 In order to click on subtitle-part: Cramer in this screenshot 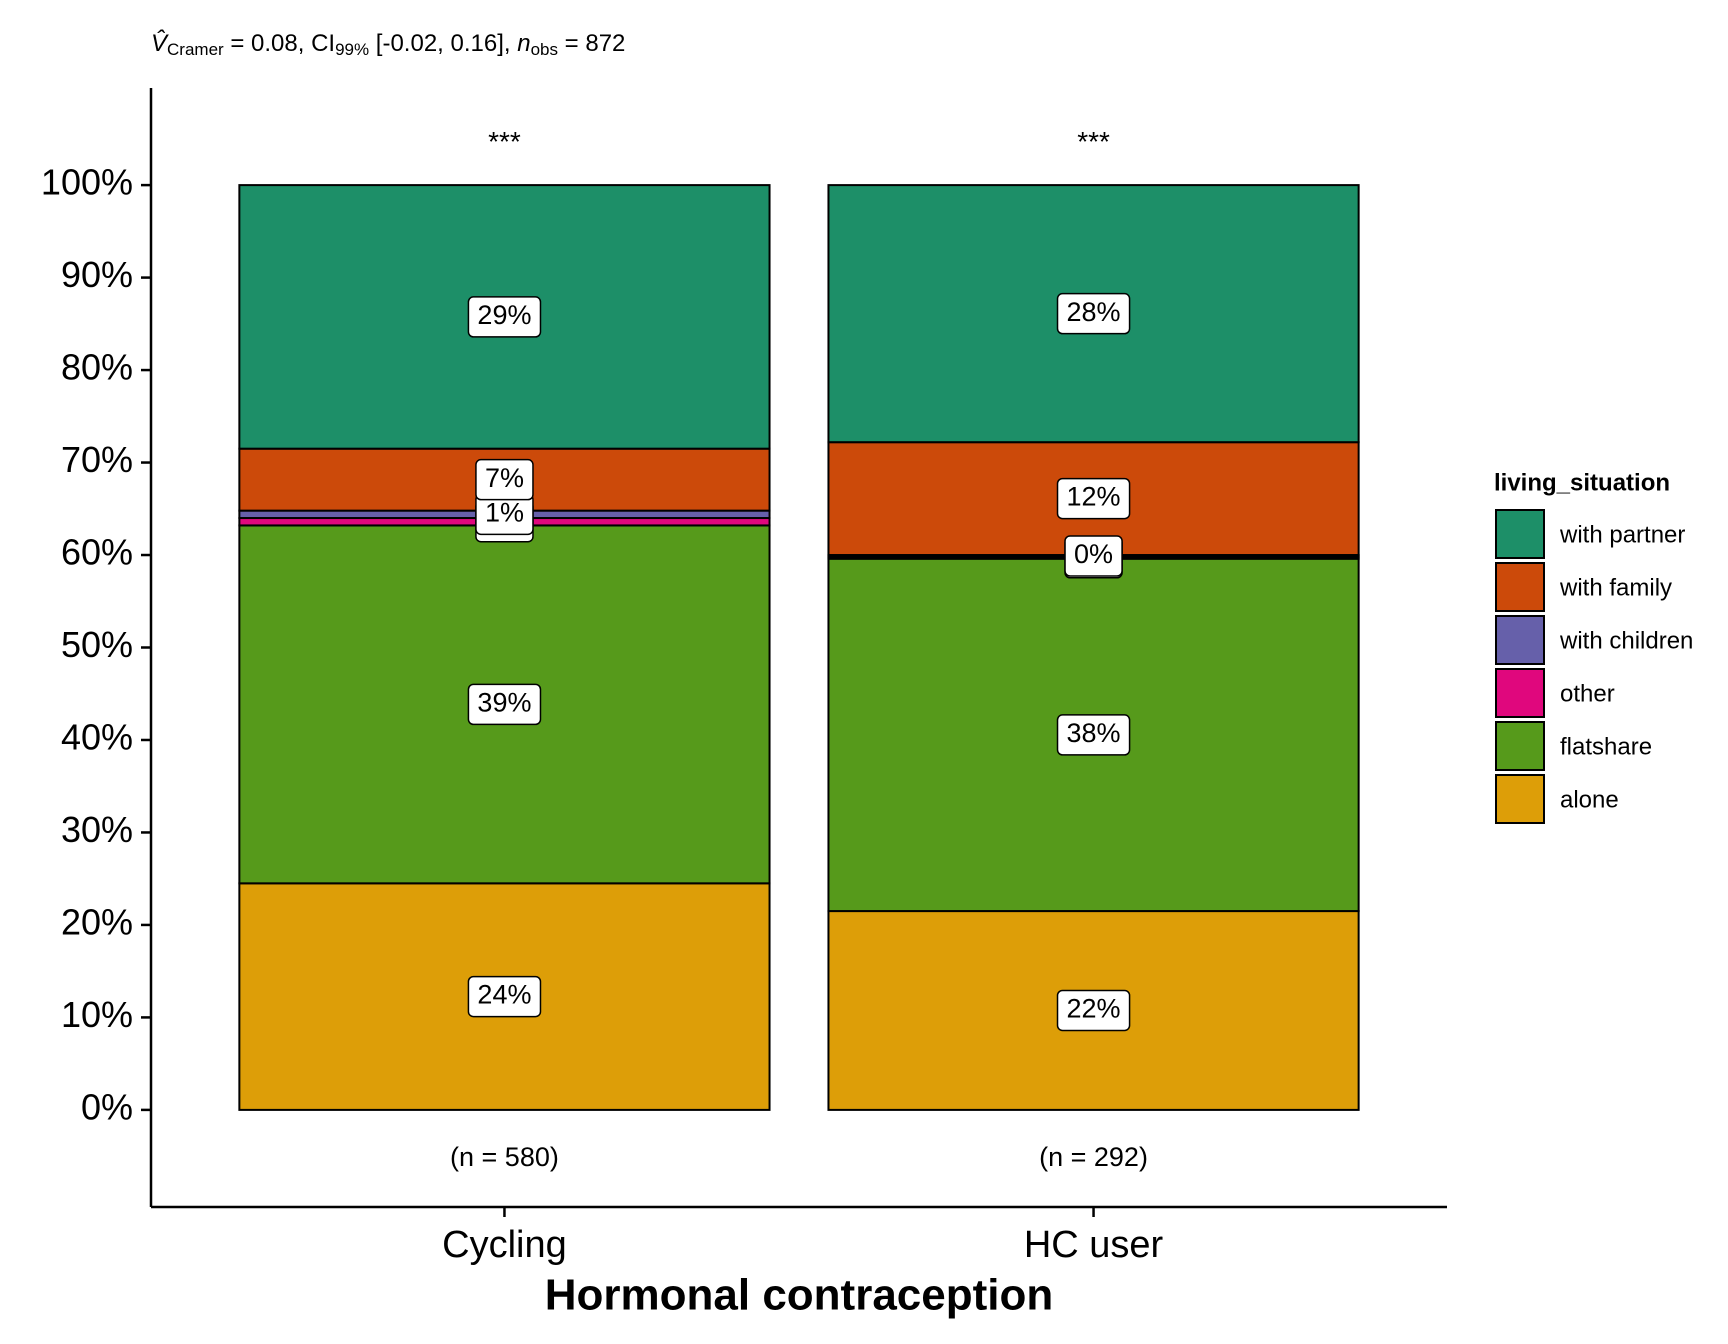, I will do `click(195, 49)`.